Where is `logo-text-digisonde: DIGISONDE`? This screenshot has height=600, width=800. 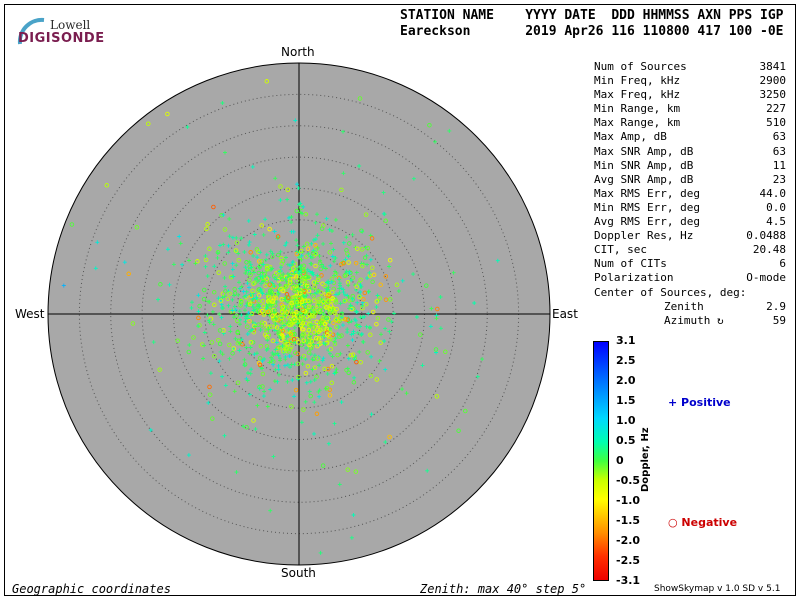
logo-text-digisonde: DIGISONDE is located at coordinates (61, 38).